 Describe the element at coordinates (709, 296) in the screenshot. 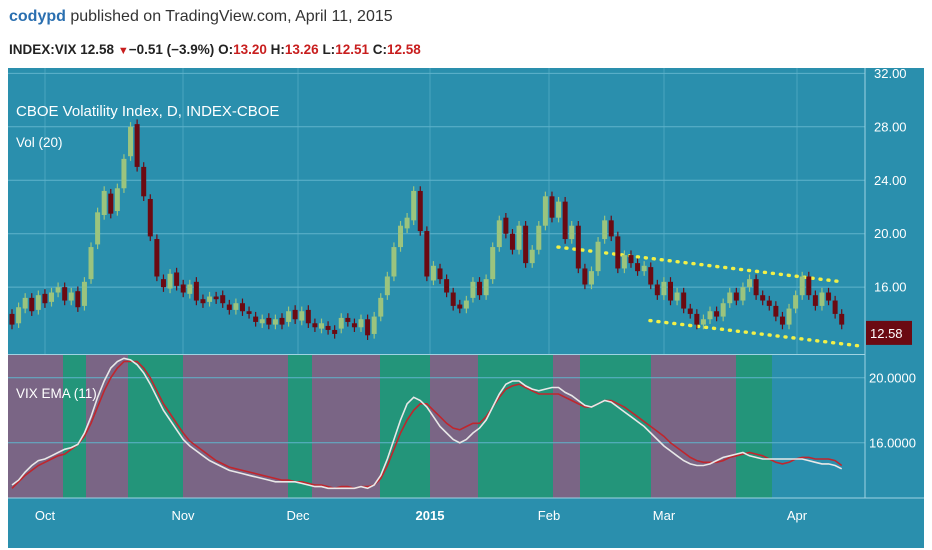

I see `trendlines` at that location.